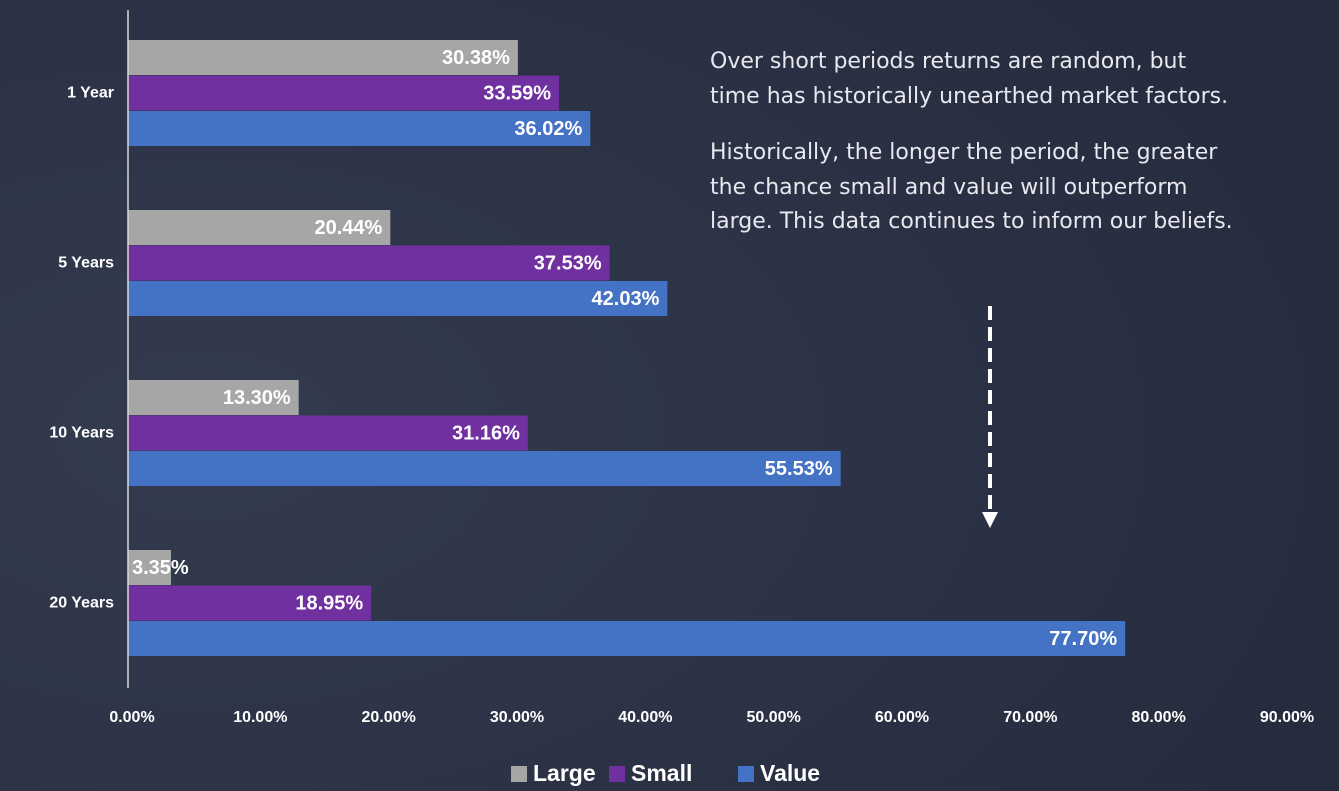 The image size is (1339, 791). I want to click on data-label: 18.95%, so click(329, 603).